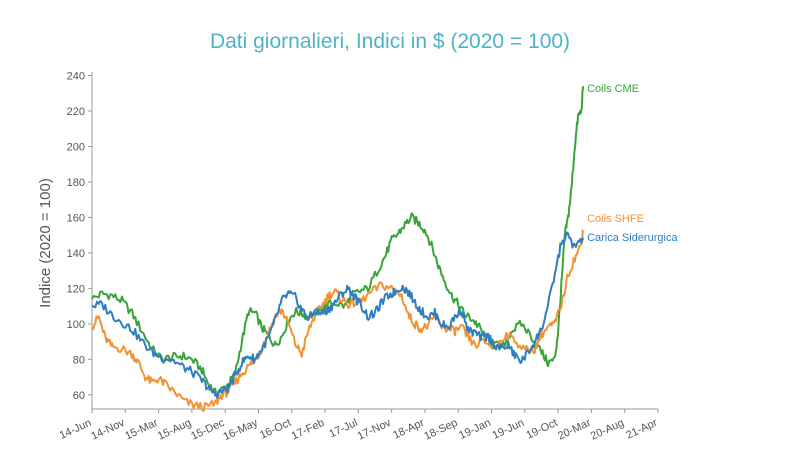 The image size is (800, 452). What do you see at coordinates (440, 430) in the screenshot?
I see `x-tick-label: 18-Sep` at bounding box center [440, 430].